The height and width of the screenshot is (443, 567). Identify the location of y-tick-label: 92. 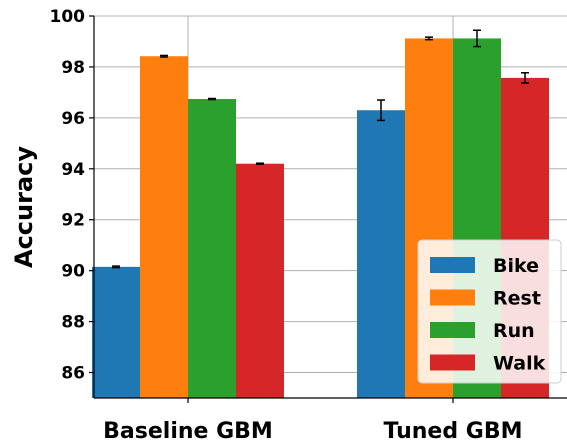
(73, 221).